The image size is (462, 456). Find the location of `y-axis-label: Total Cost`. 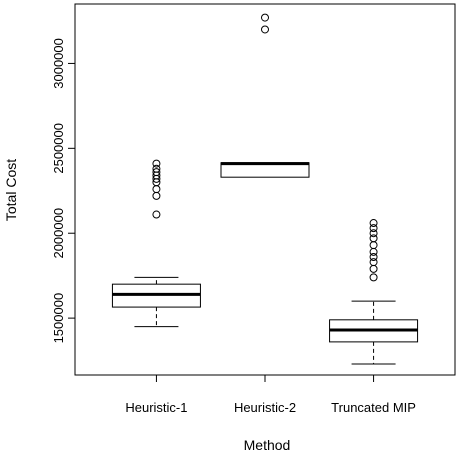

y-axis-label: Total Cost is located at coordinates (11, 190).